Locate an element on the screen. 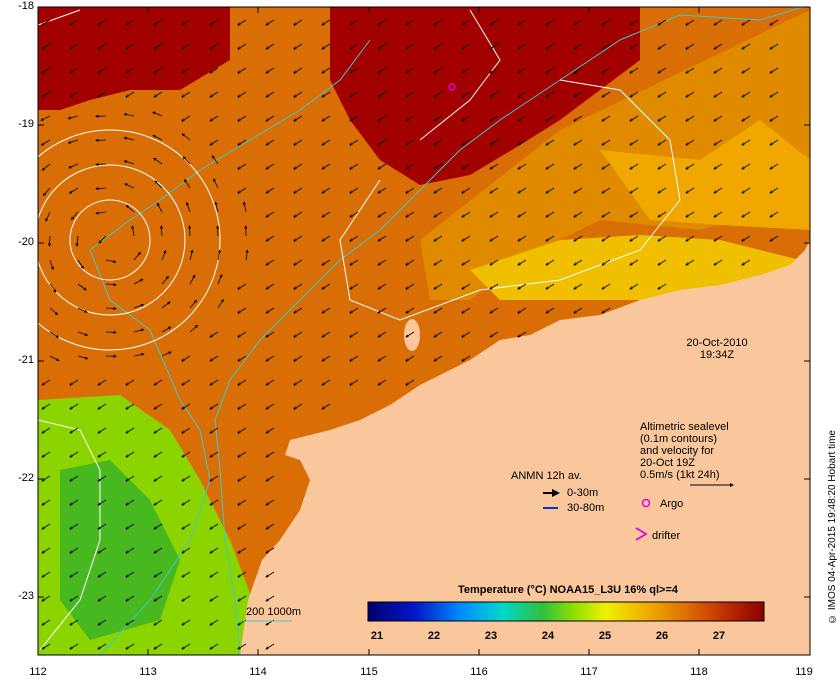 The height and width of the screenshot is (680, 840). lat-tick: -22 is located at coordinates (26, 478).